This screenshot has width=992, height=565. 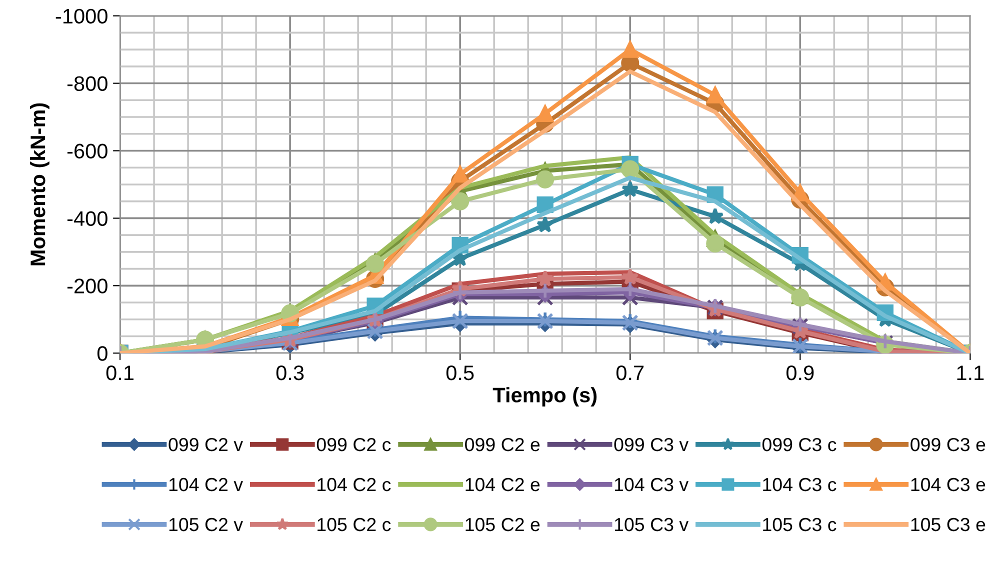 What do you see at coordinates (948, 445) in the screenshot?
I see `legend-label: 099 C3 e` at bounding box center [948, 445].